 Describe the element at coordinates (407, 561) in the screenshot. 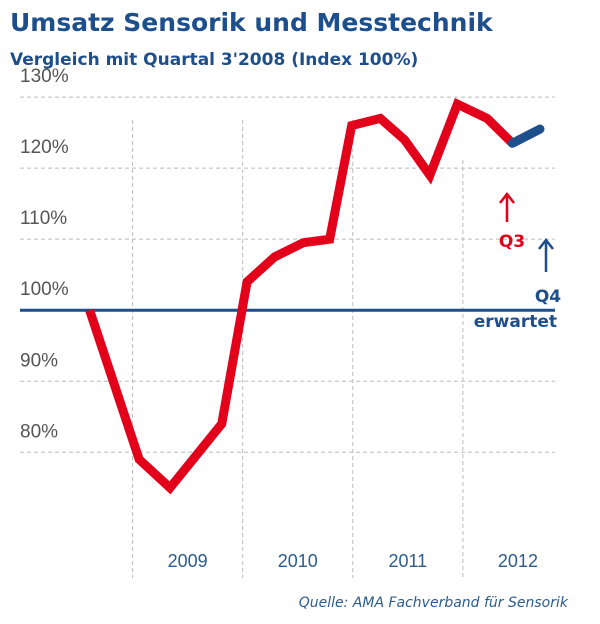

I see `x-category-label: 2011` at that location.